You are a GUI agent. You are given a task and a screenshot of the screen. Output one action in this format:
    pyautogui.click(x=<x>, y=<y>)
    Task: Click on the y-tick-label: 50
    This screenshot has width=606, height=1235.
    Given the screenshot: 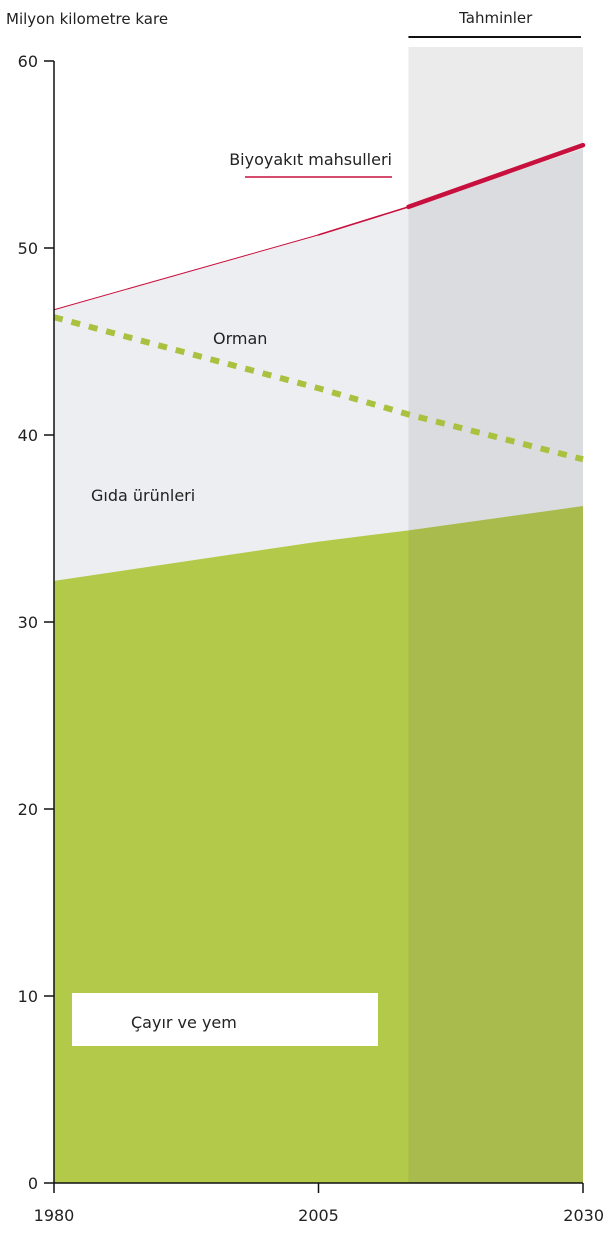 What is the action you would take?
    pyautogui.click(x=28, y=248)
    